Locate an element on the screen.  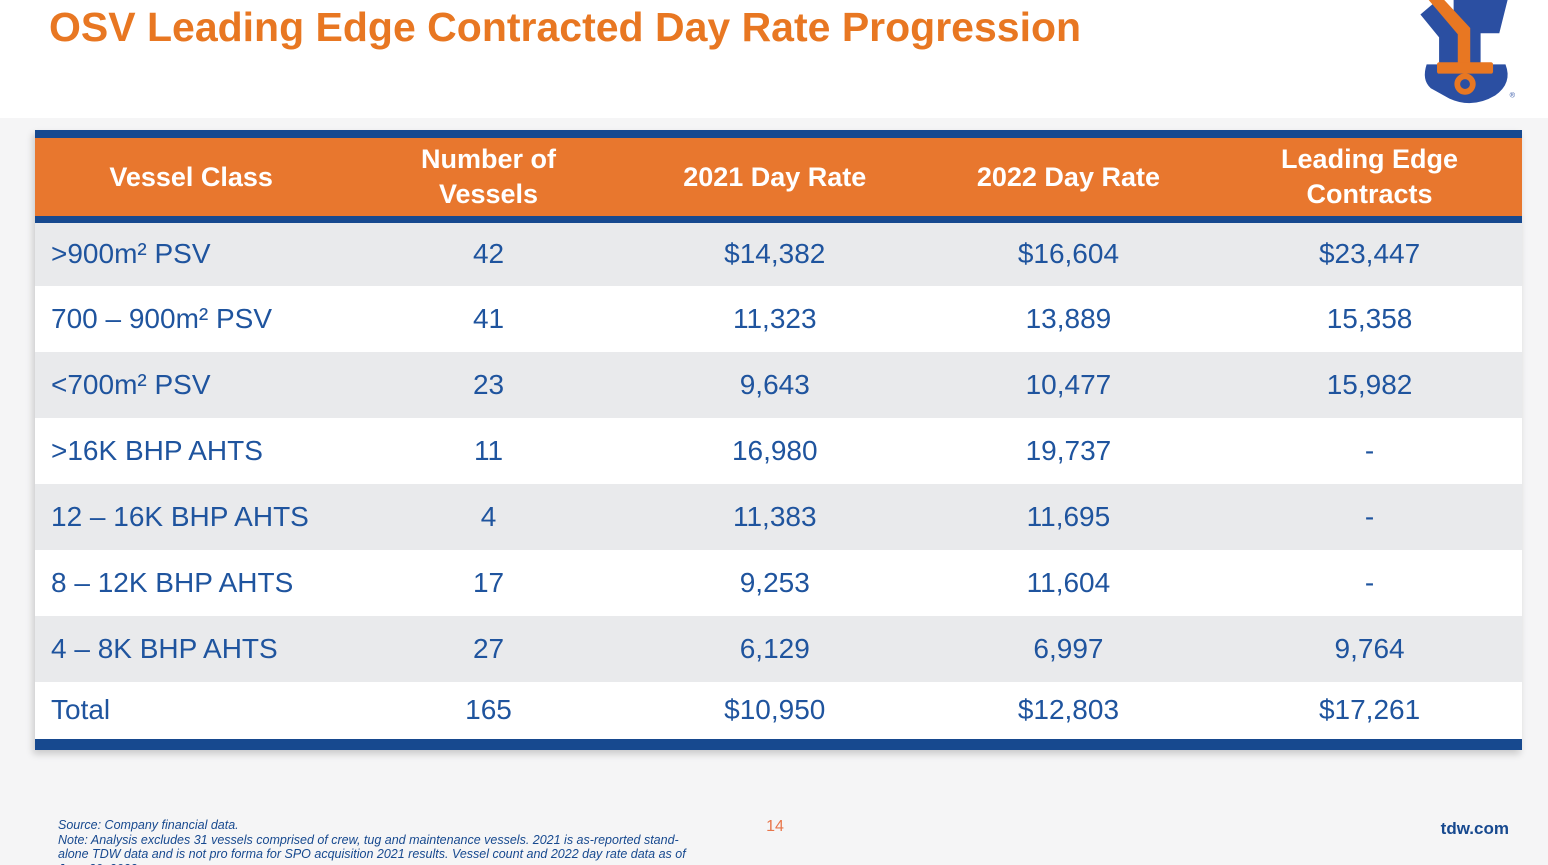
cell-2022-rate: 10,477 is located at coordinates (1068, 384).